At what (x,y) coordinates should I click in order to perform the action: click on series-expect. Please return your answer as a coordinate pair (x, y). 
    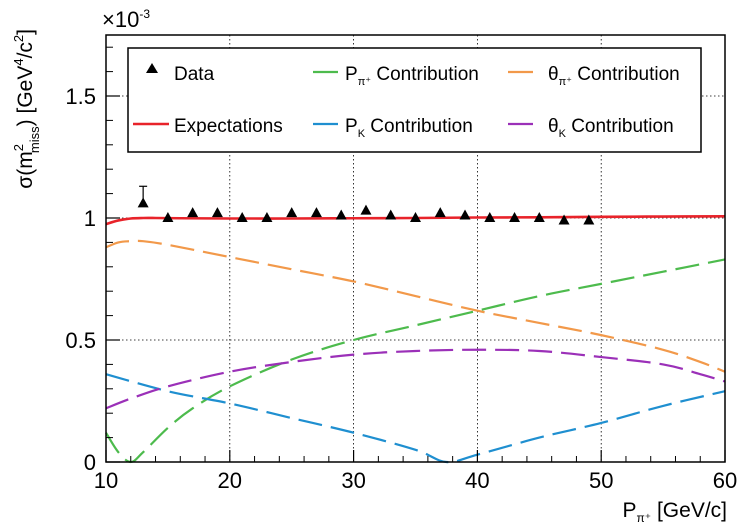
    Looking at the image, I should click on (415, 220).